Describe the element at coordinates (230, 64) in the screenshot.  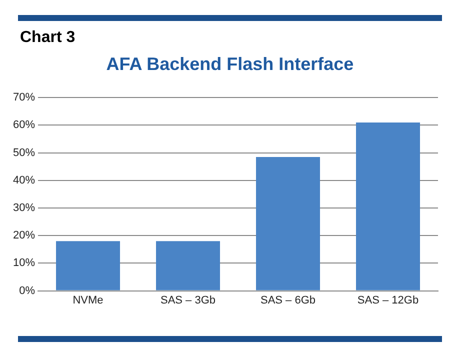
I see `chart-title: AFA Backend Flash Interface` at that location.